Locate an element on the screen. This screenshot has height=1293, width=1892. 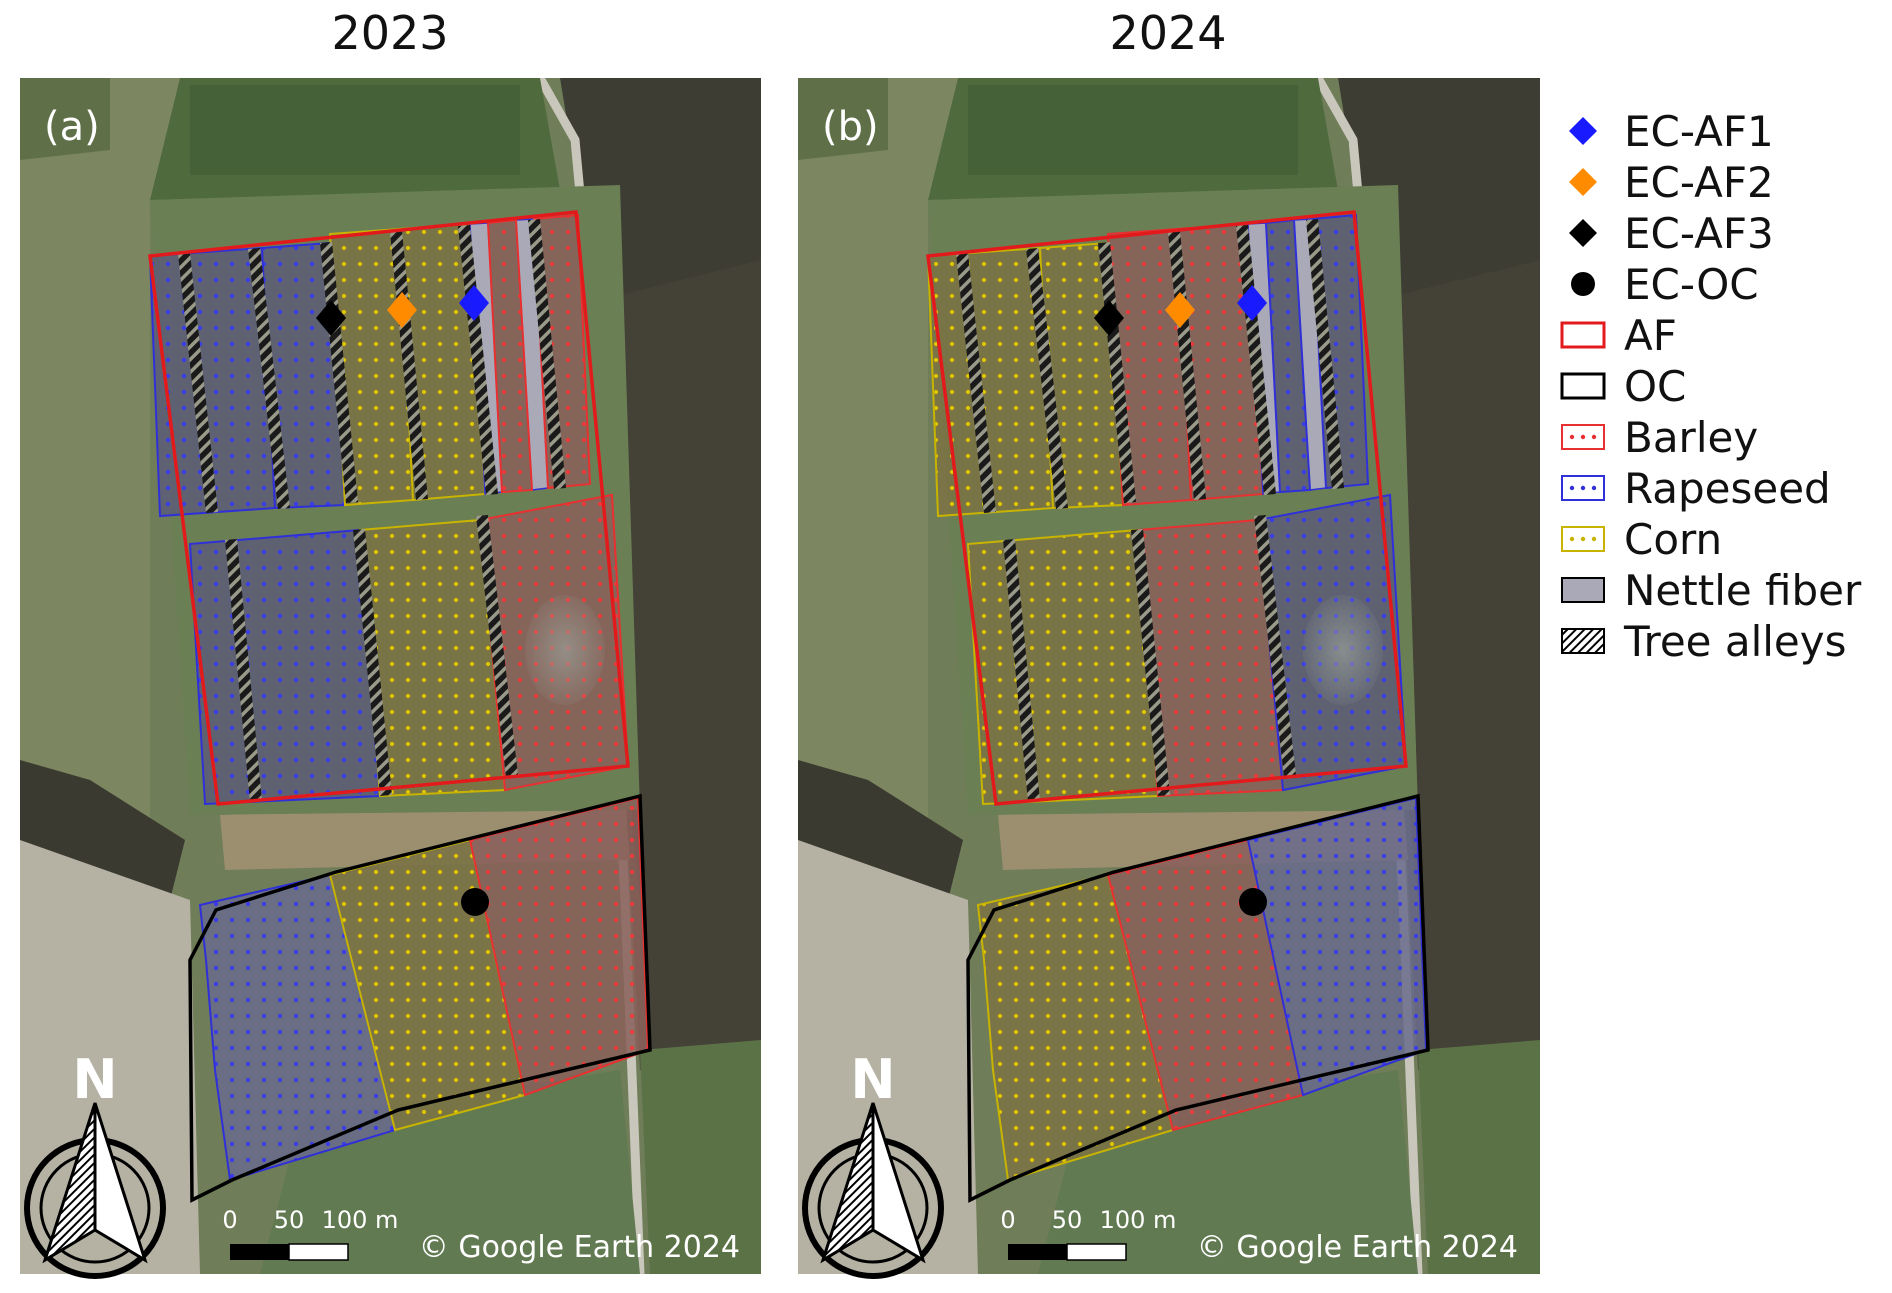
legend-item-corn: Corn is located at coordinates (1641, 539).